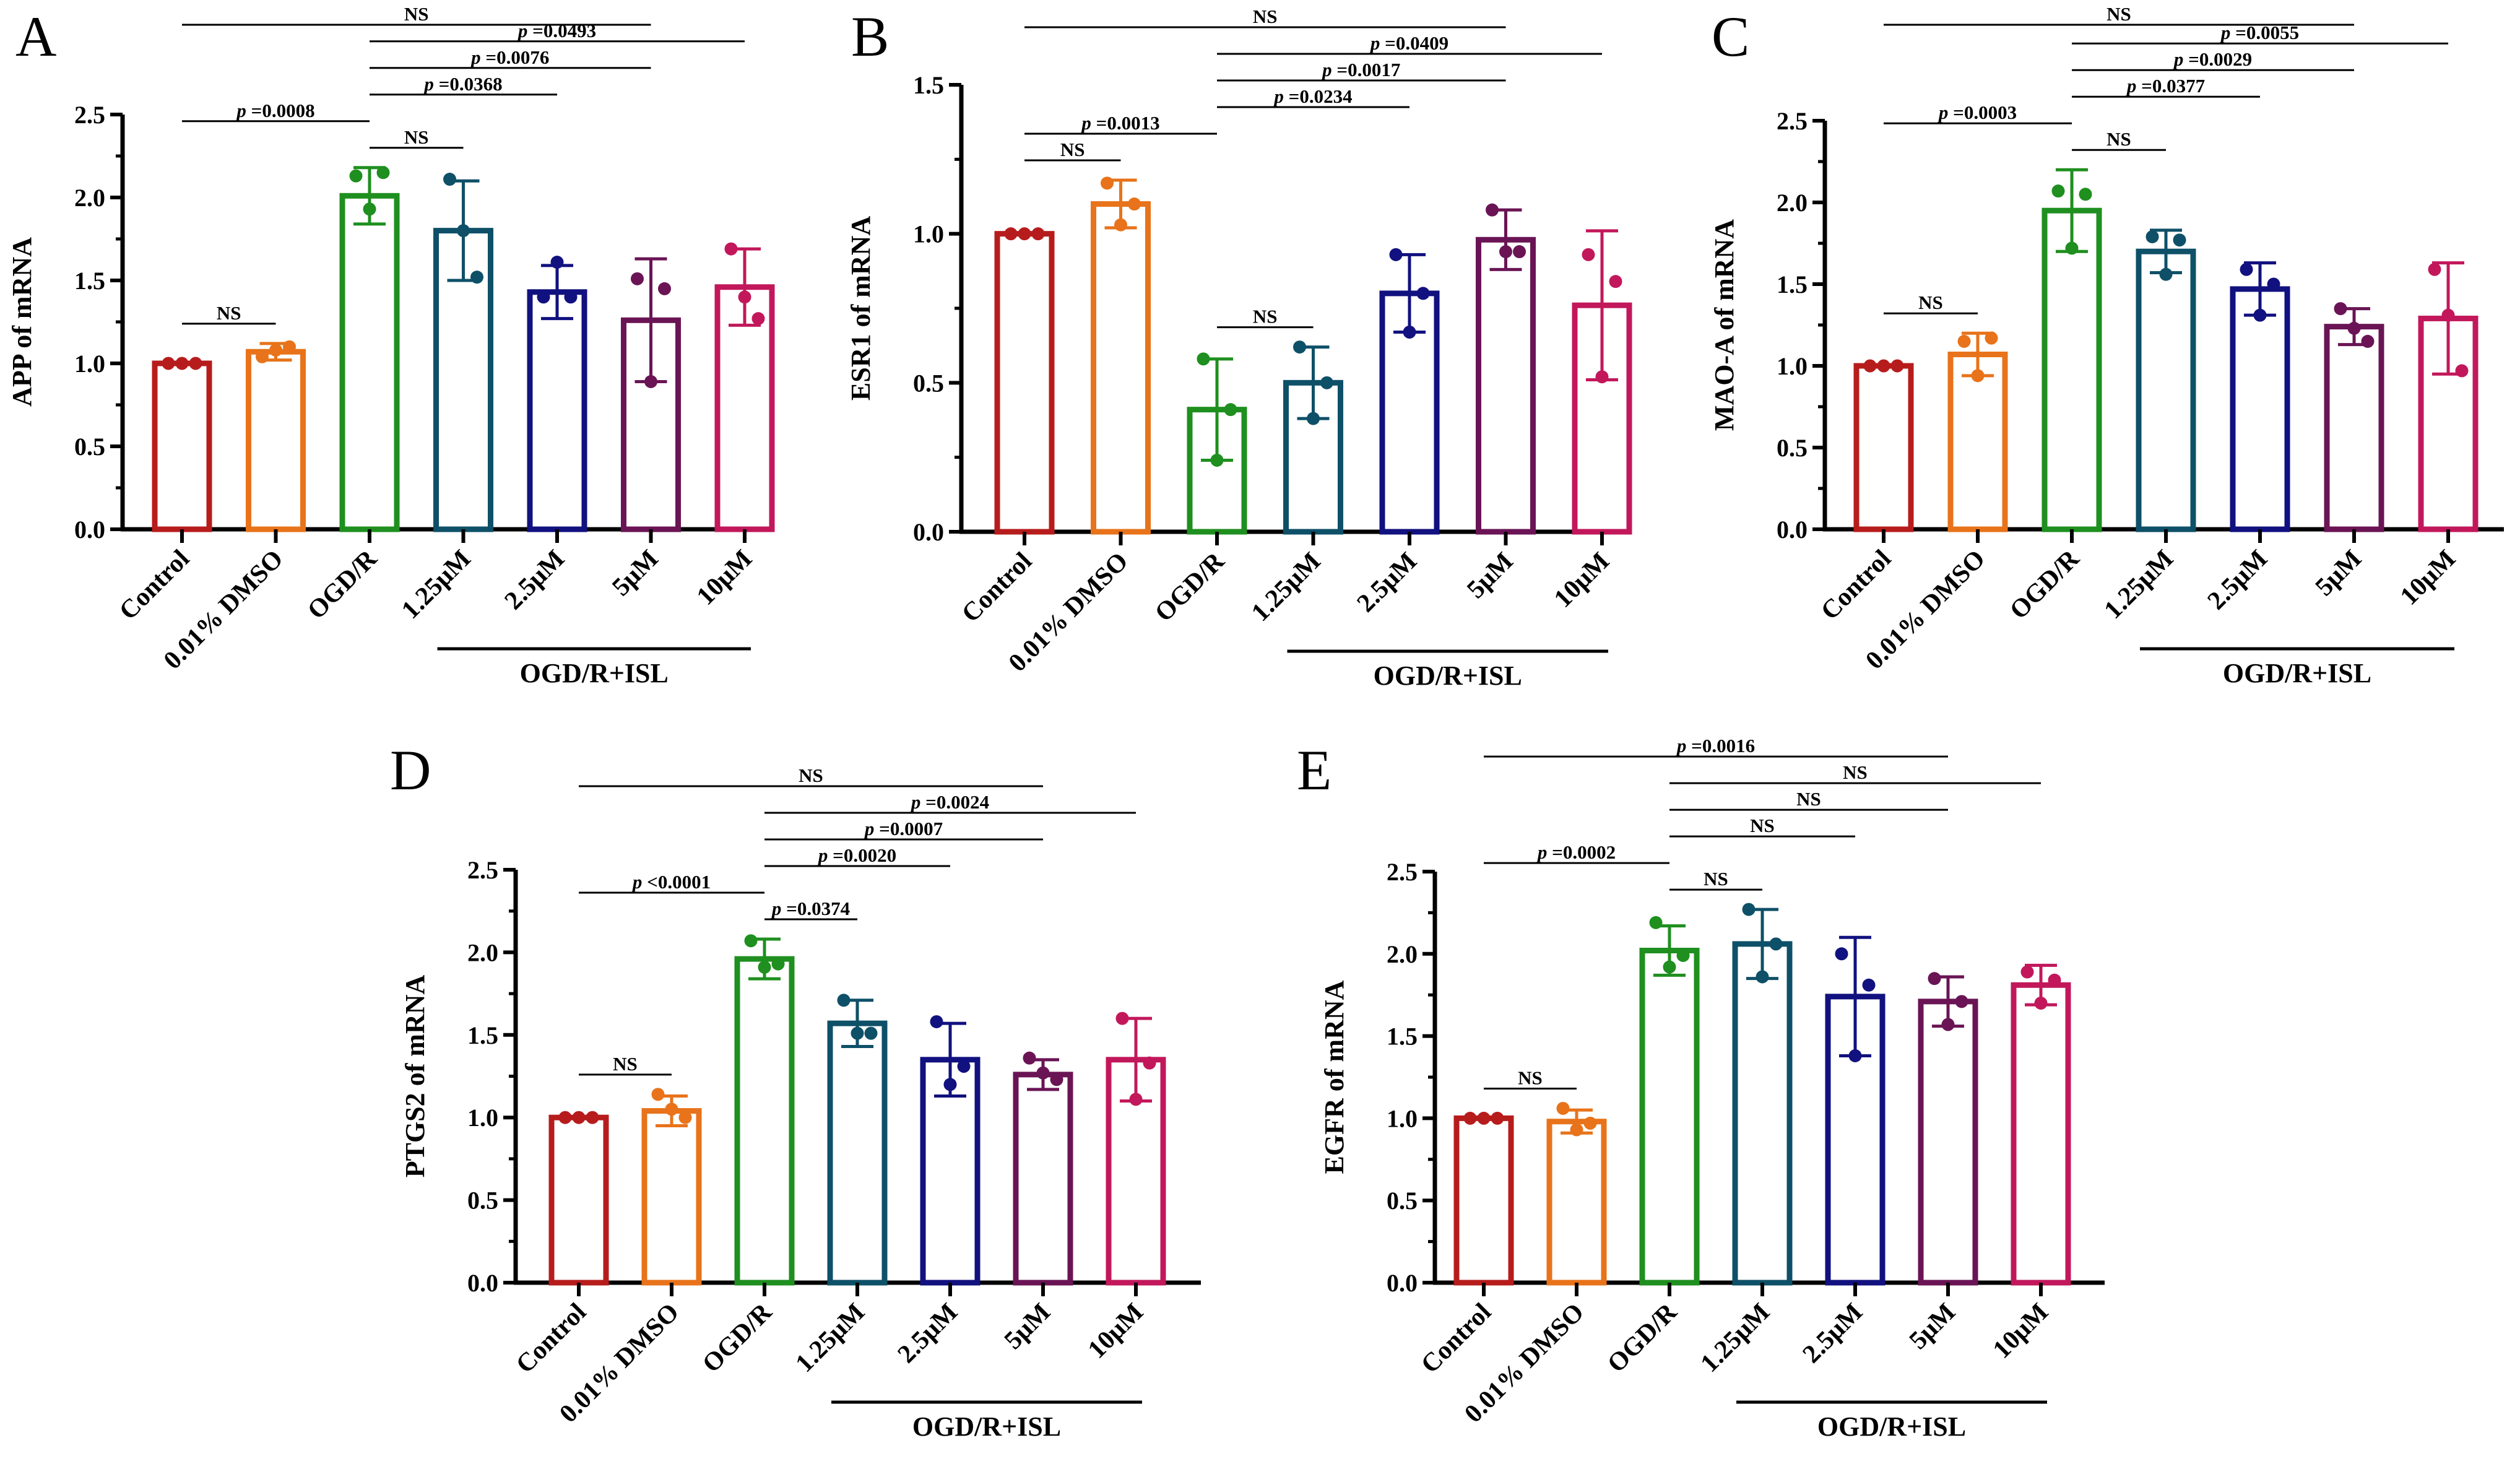 The height and width of the screenshot is (1469, 2520). What do you see at coordinates (1314, 770) in the screenshot?
I see `panel-letter: E` at bounding box center [1314, 770].